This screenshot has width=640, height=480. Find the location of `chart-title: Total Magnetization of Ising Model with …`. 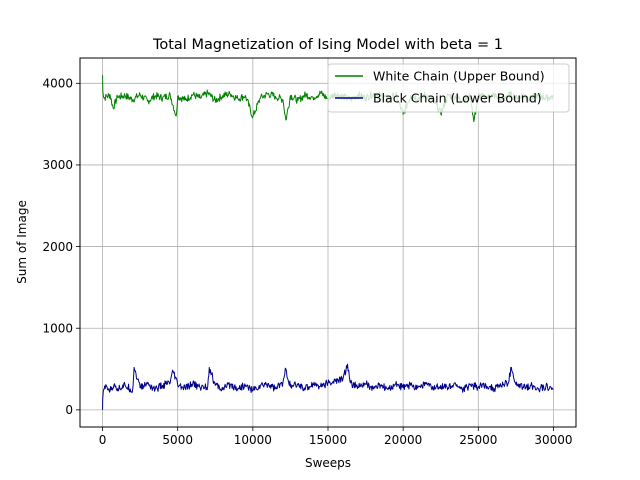

chart-title: Total Magnetization of Ising Model with … is located at coordinates (327, 45).